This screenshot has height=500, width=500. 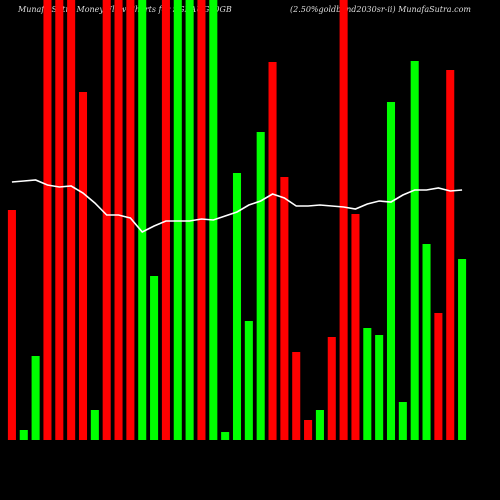 I want to click on flow-line, so click(x=237, y=206).